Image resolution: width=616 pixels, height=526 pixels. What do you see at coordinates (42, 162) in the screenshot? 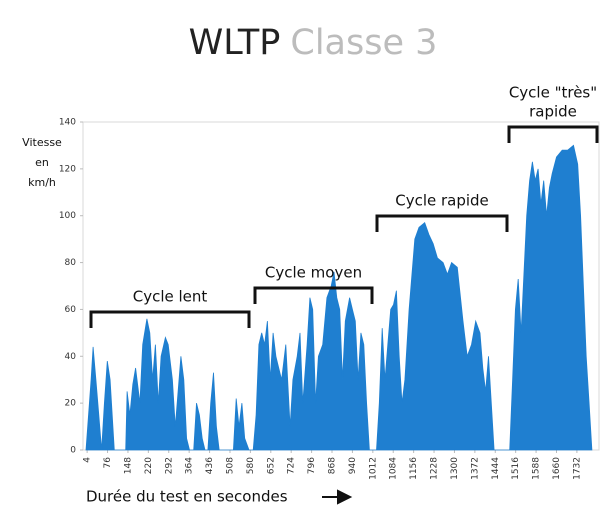
I see `y-label: en` at bounding box center [42, 162].